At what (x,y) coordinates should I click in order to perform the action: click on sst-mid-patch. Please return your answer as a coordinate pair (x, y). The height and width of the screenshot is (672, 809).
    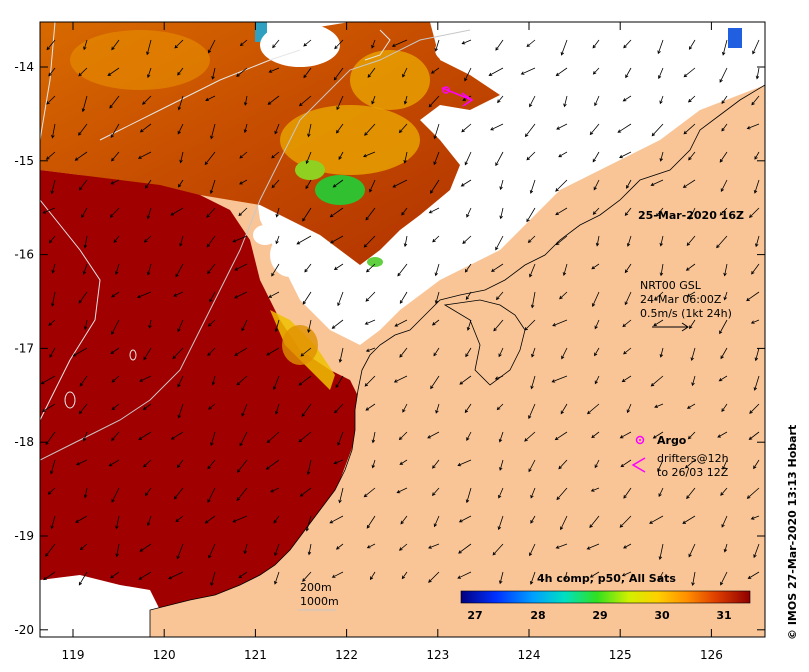
    Looking at the image, I should click on (350, 140).